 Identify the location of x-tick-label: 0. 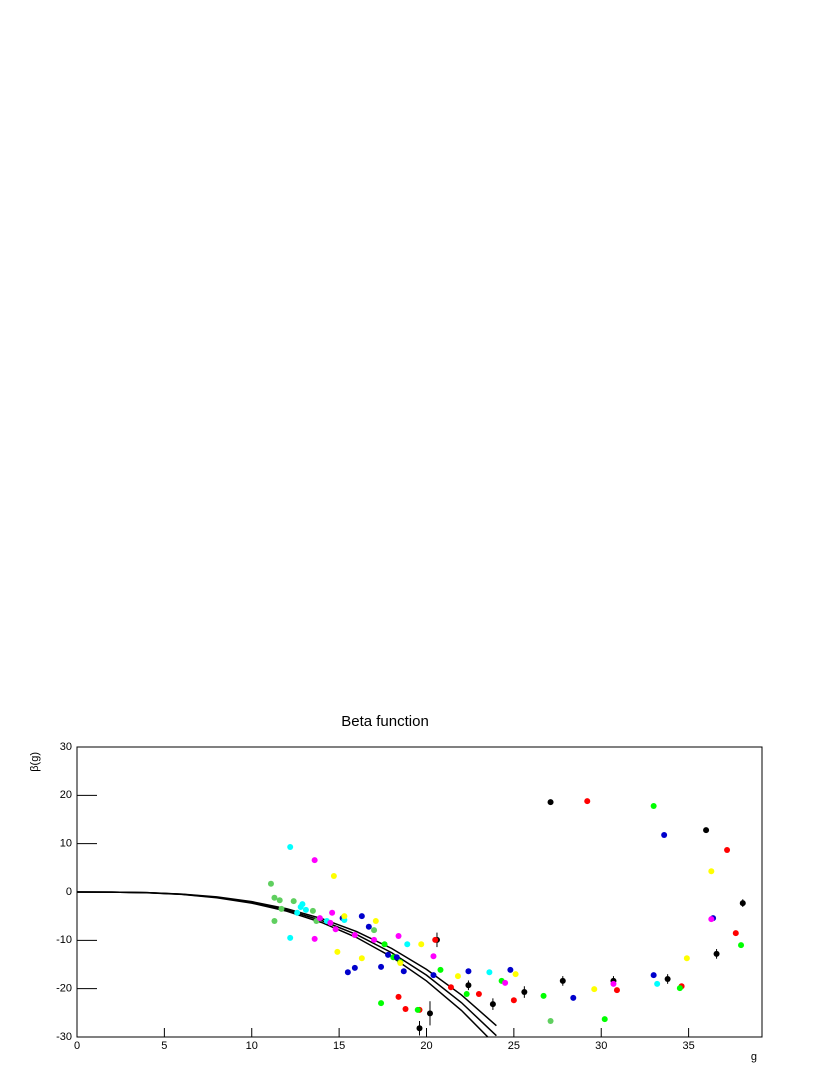
(77, 1046).